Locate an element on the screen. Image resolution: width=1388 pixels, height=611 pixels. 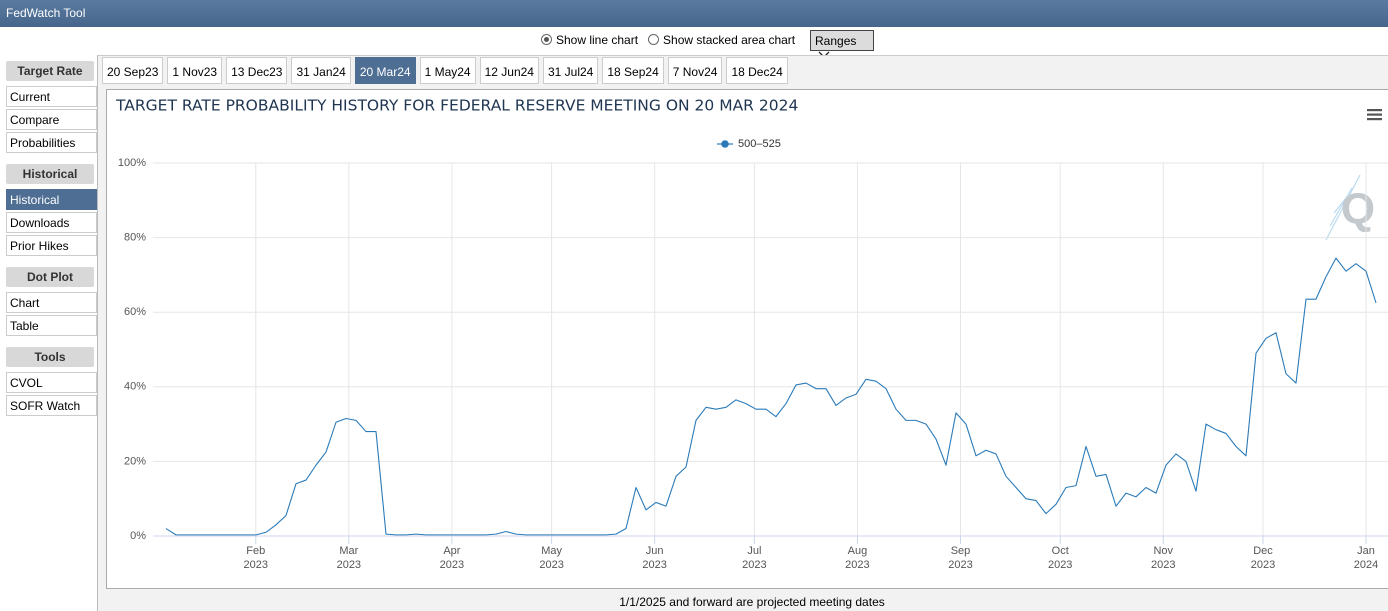
legend: 500–525 is located at coordinates (749, 144).